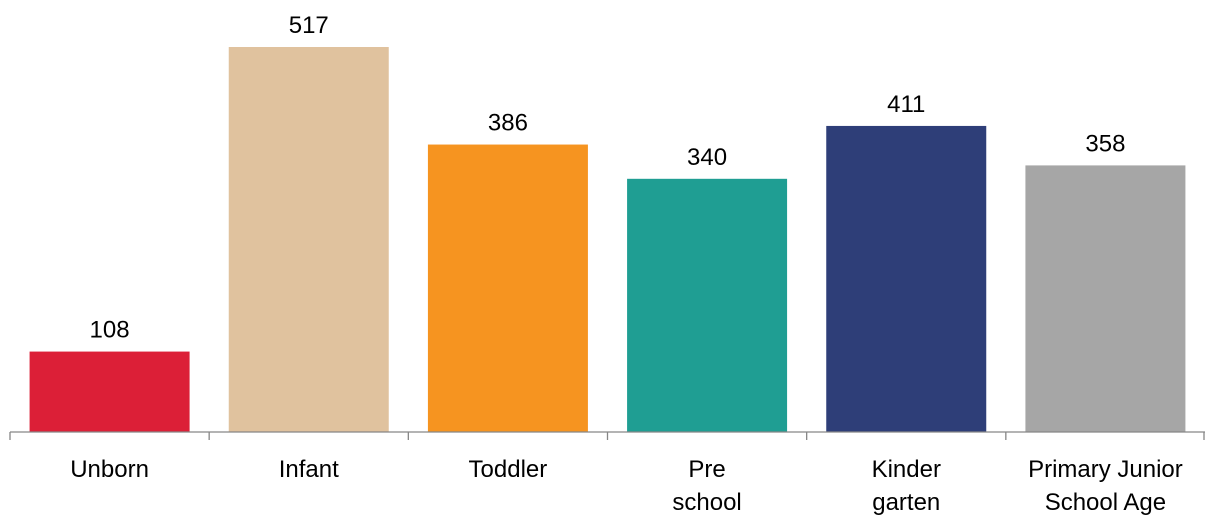 Image resolution: width=1205 pixels, height=518 pixels. What do you see at coordinates (706, 486) in the screenshot?
I see `category-label: Pre school` at bounding box center [706, 486].